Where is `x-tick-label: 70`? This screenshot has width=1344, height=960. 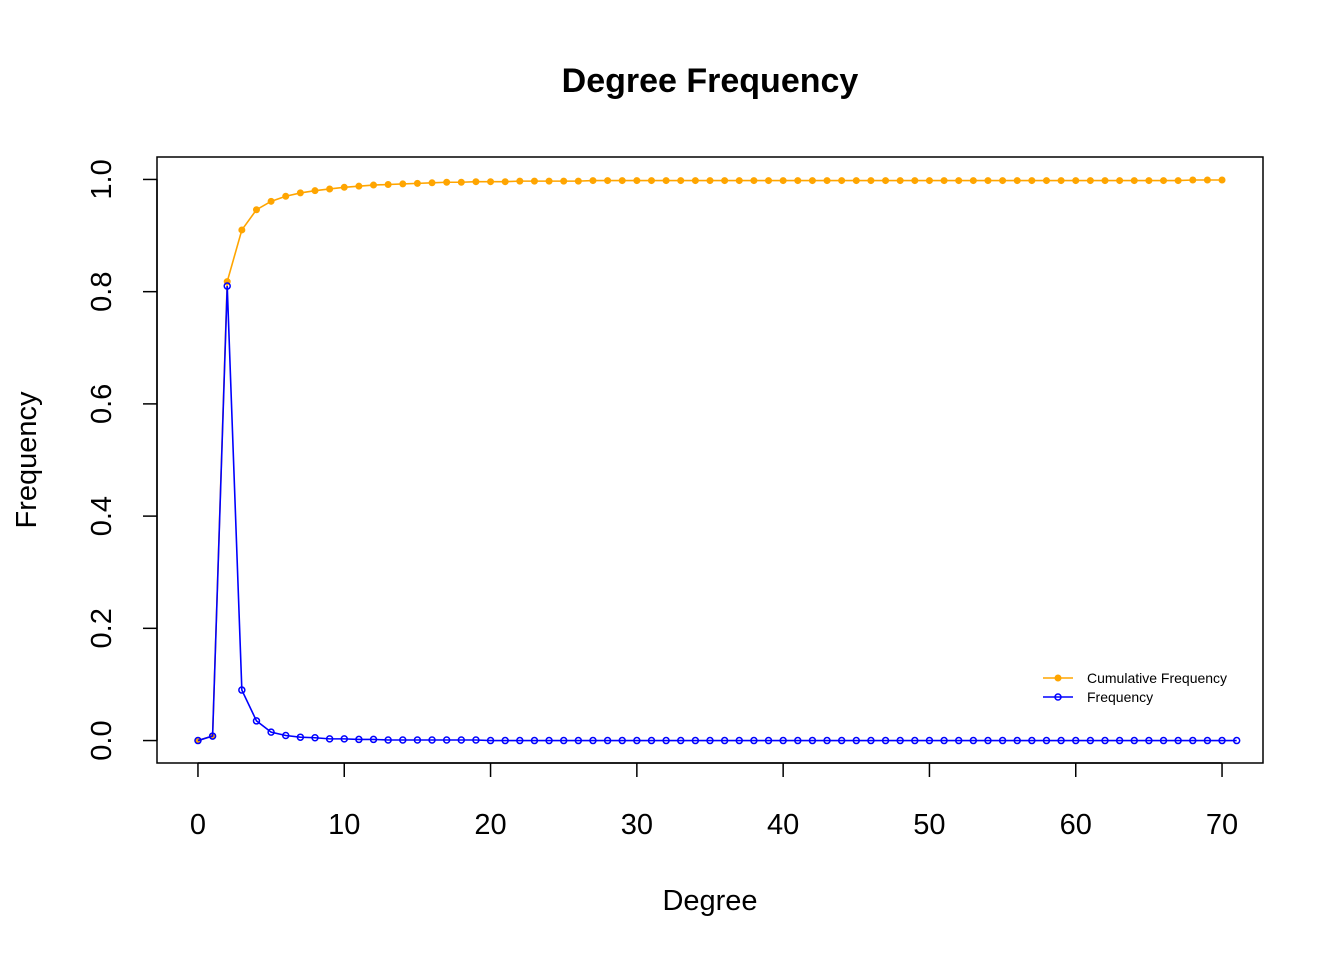
x-tick-label: 70 is located at coordinates (1222, 825).